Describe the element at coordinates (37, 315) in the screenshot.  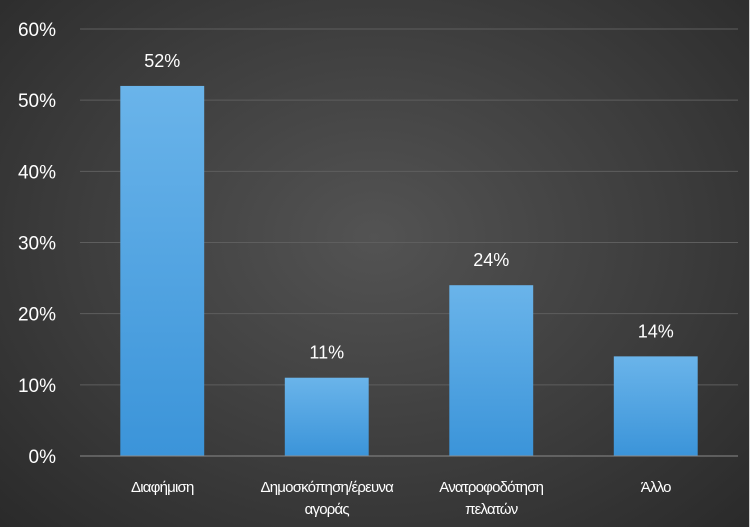
I see `y-tick-label: 20%` at that location.